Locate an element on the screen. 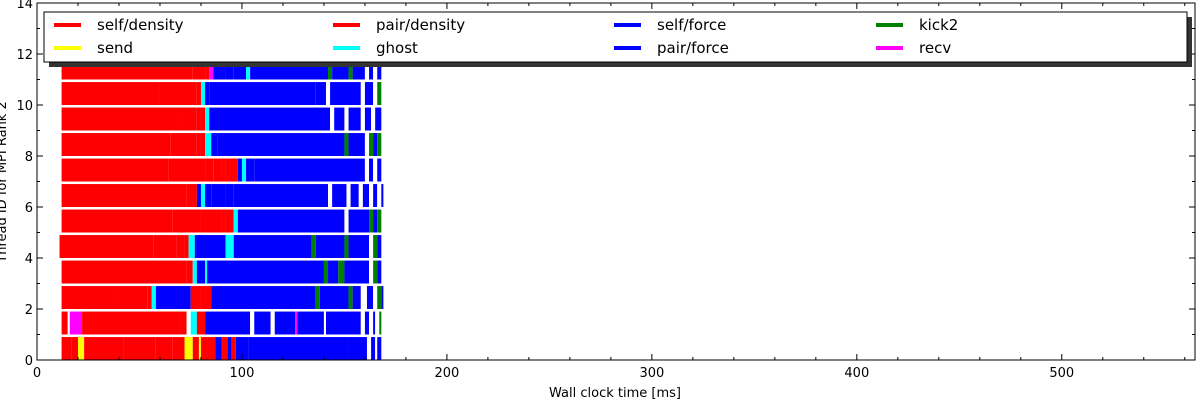  x-tick-label: 200 is located at coordinates (446, 373).